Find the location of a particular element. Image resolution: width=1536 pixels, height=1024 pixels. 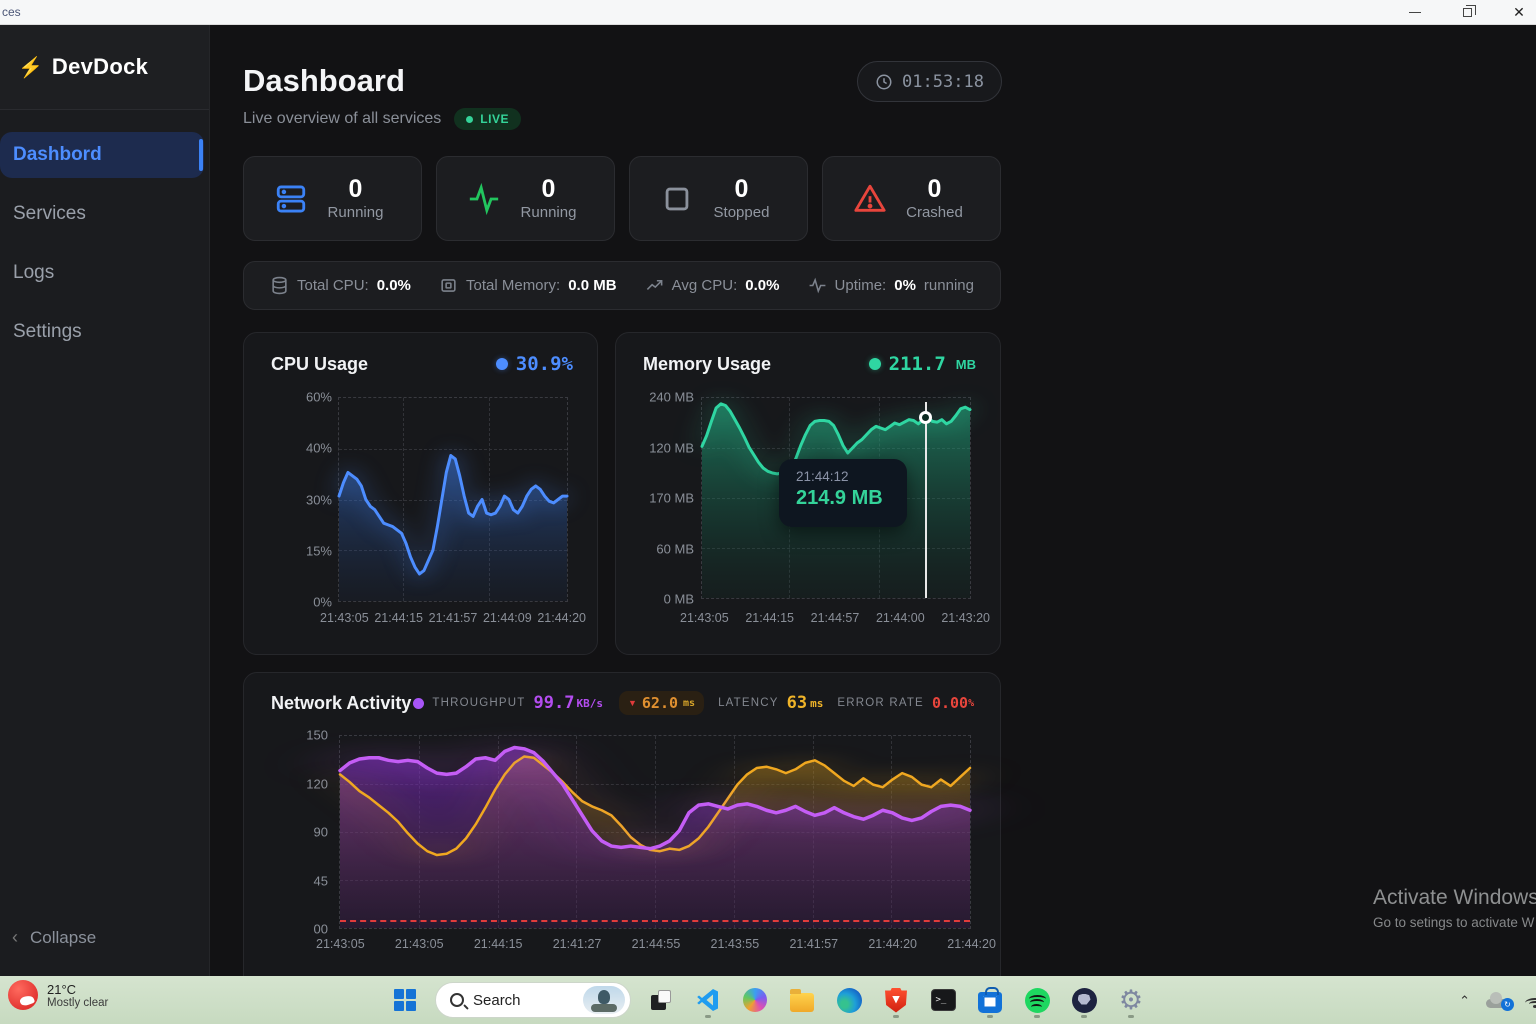

terminal-app: >_ is located at coordinates (943, 1000).